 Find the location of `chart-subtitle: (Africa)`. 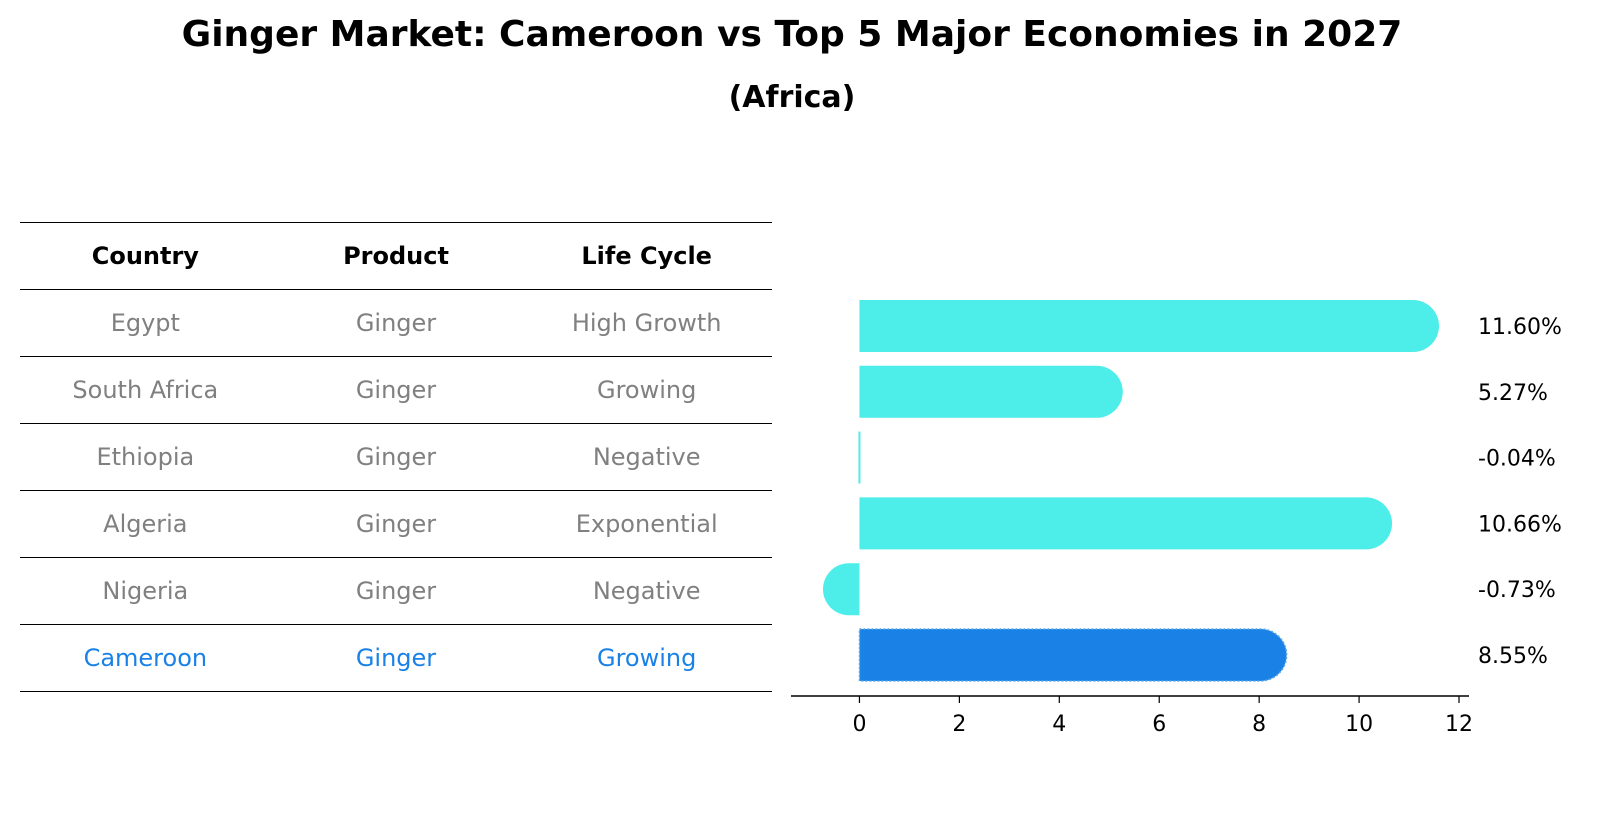

chart-subtitle: (Africa) is located at coordinates (792, 97).